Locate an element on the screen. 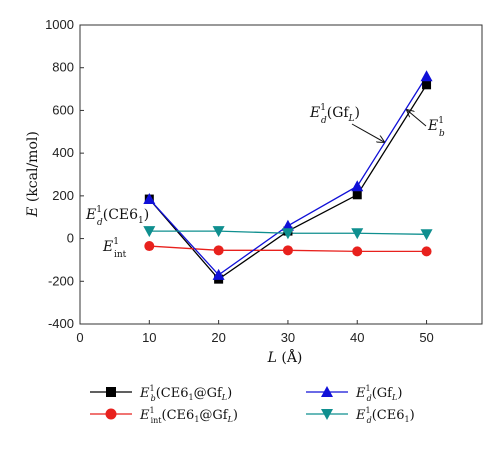 This screenshot has height=449, width=500. y-tick-label: 0 is located at coordinates (70, 238).